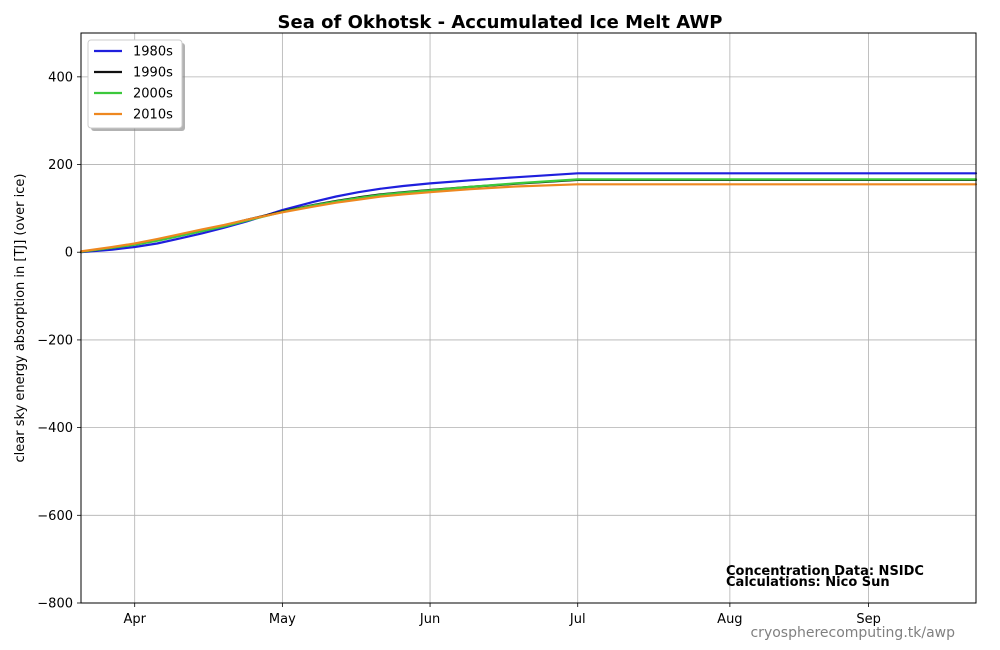 This screenshot has height=650, width=1000. I want to click on x-tick-label: May, so click(282, 619).